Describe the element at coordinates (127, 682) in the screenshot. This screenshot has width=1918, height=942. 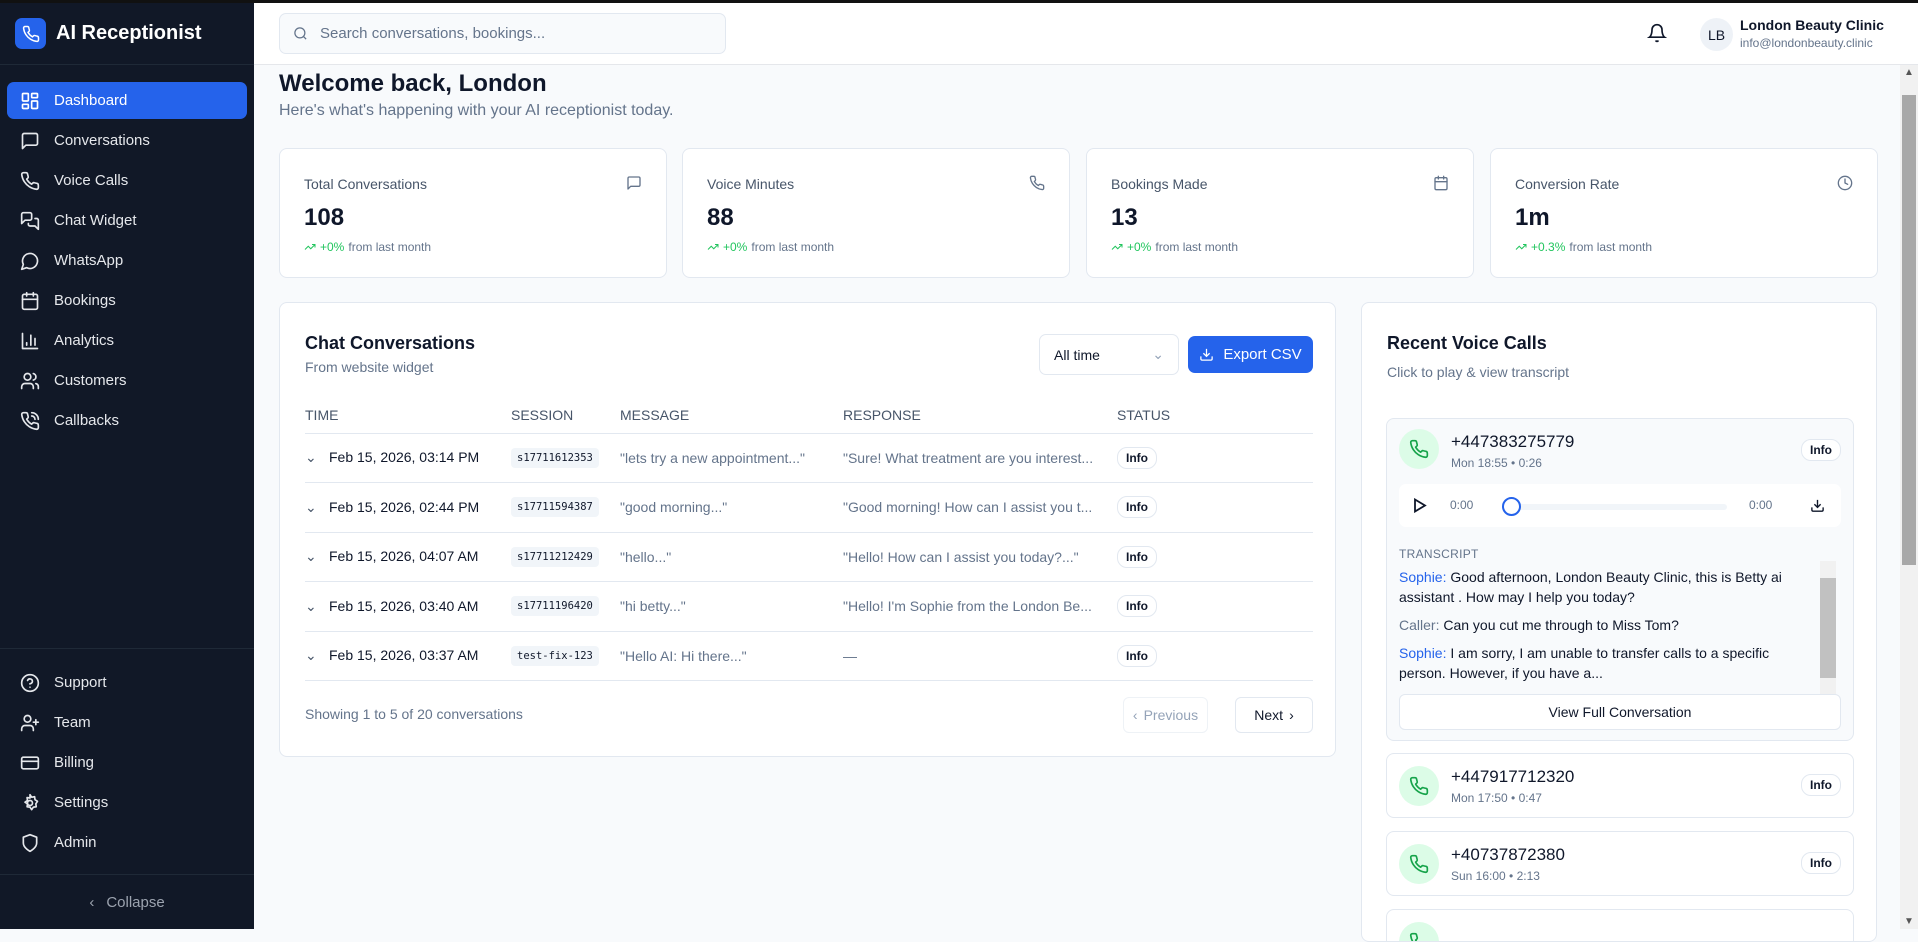
I see `sidebar-item-support: Support` at that location.